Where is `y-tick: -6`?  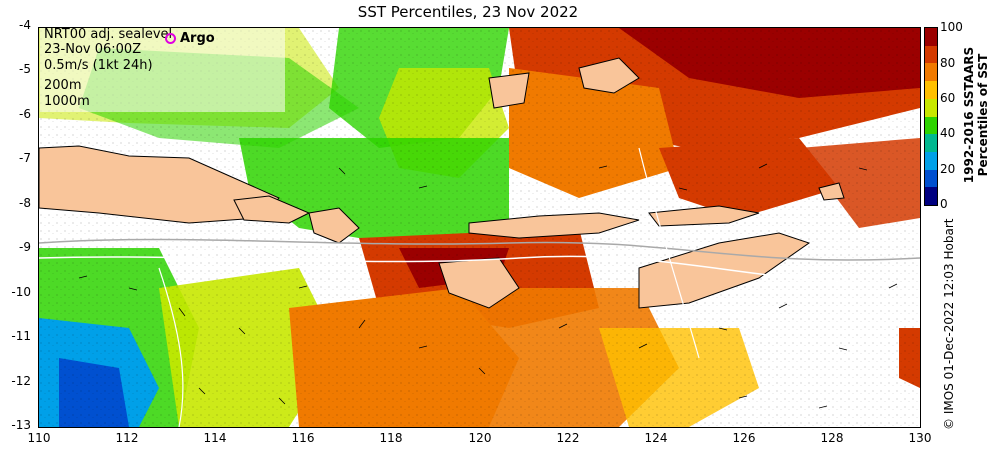
y-tick: -6 is located at coordinates (25, 114).